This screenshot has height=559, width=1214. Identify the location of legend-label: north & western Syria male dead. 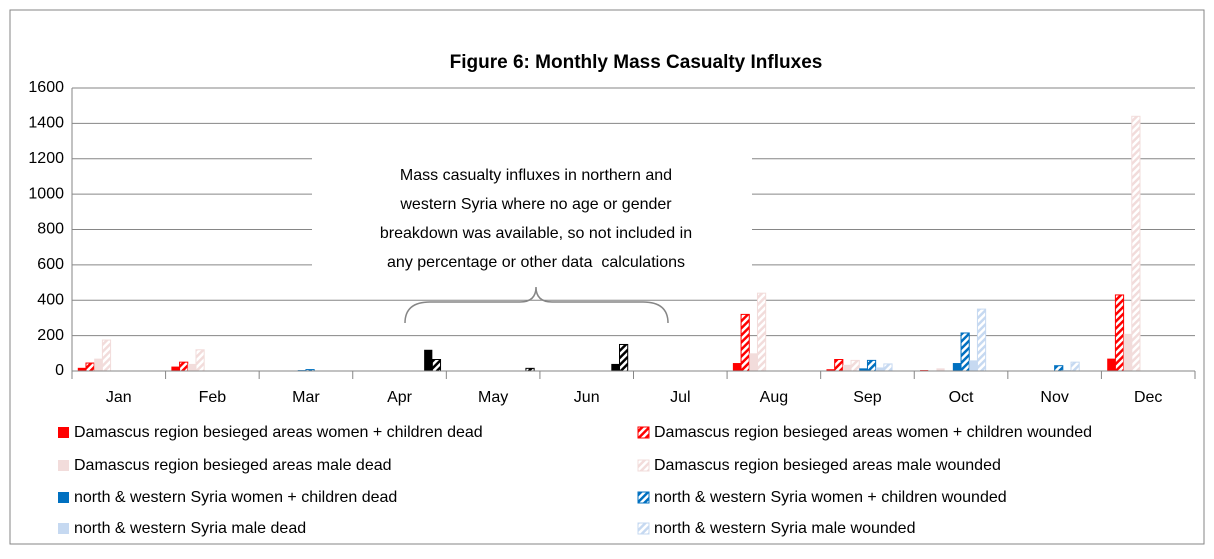
(190, 528).